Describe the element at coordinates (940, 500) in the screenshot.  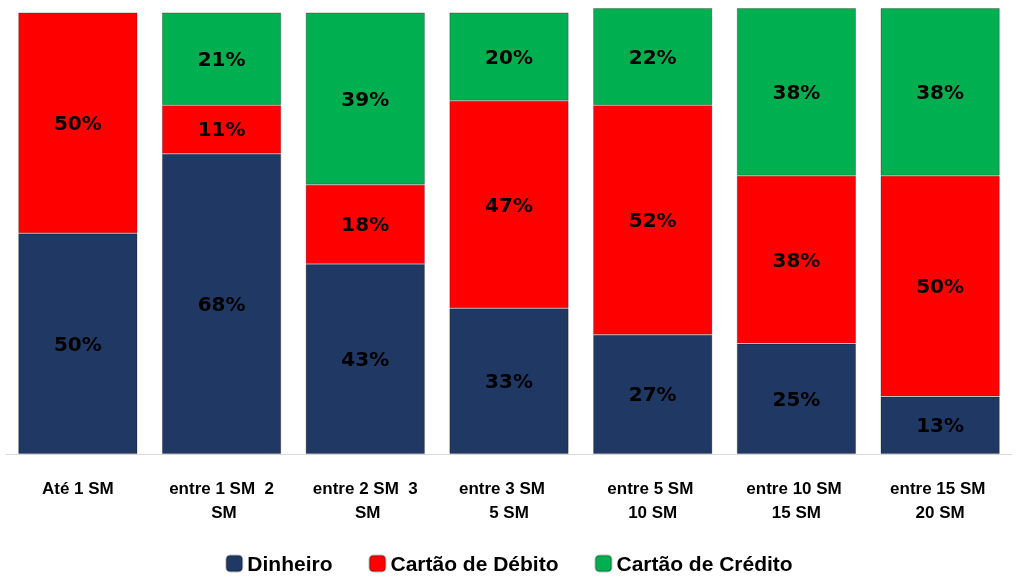
I see `x-tick-label: entre 15 SM 20 SM` at that location.